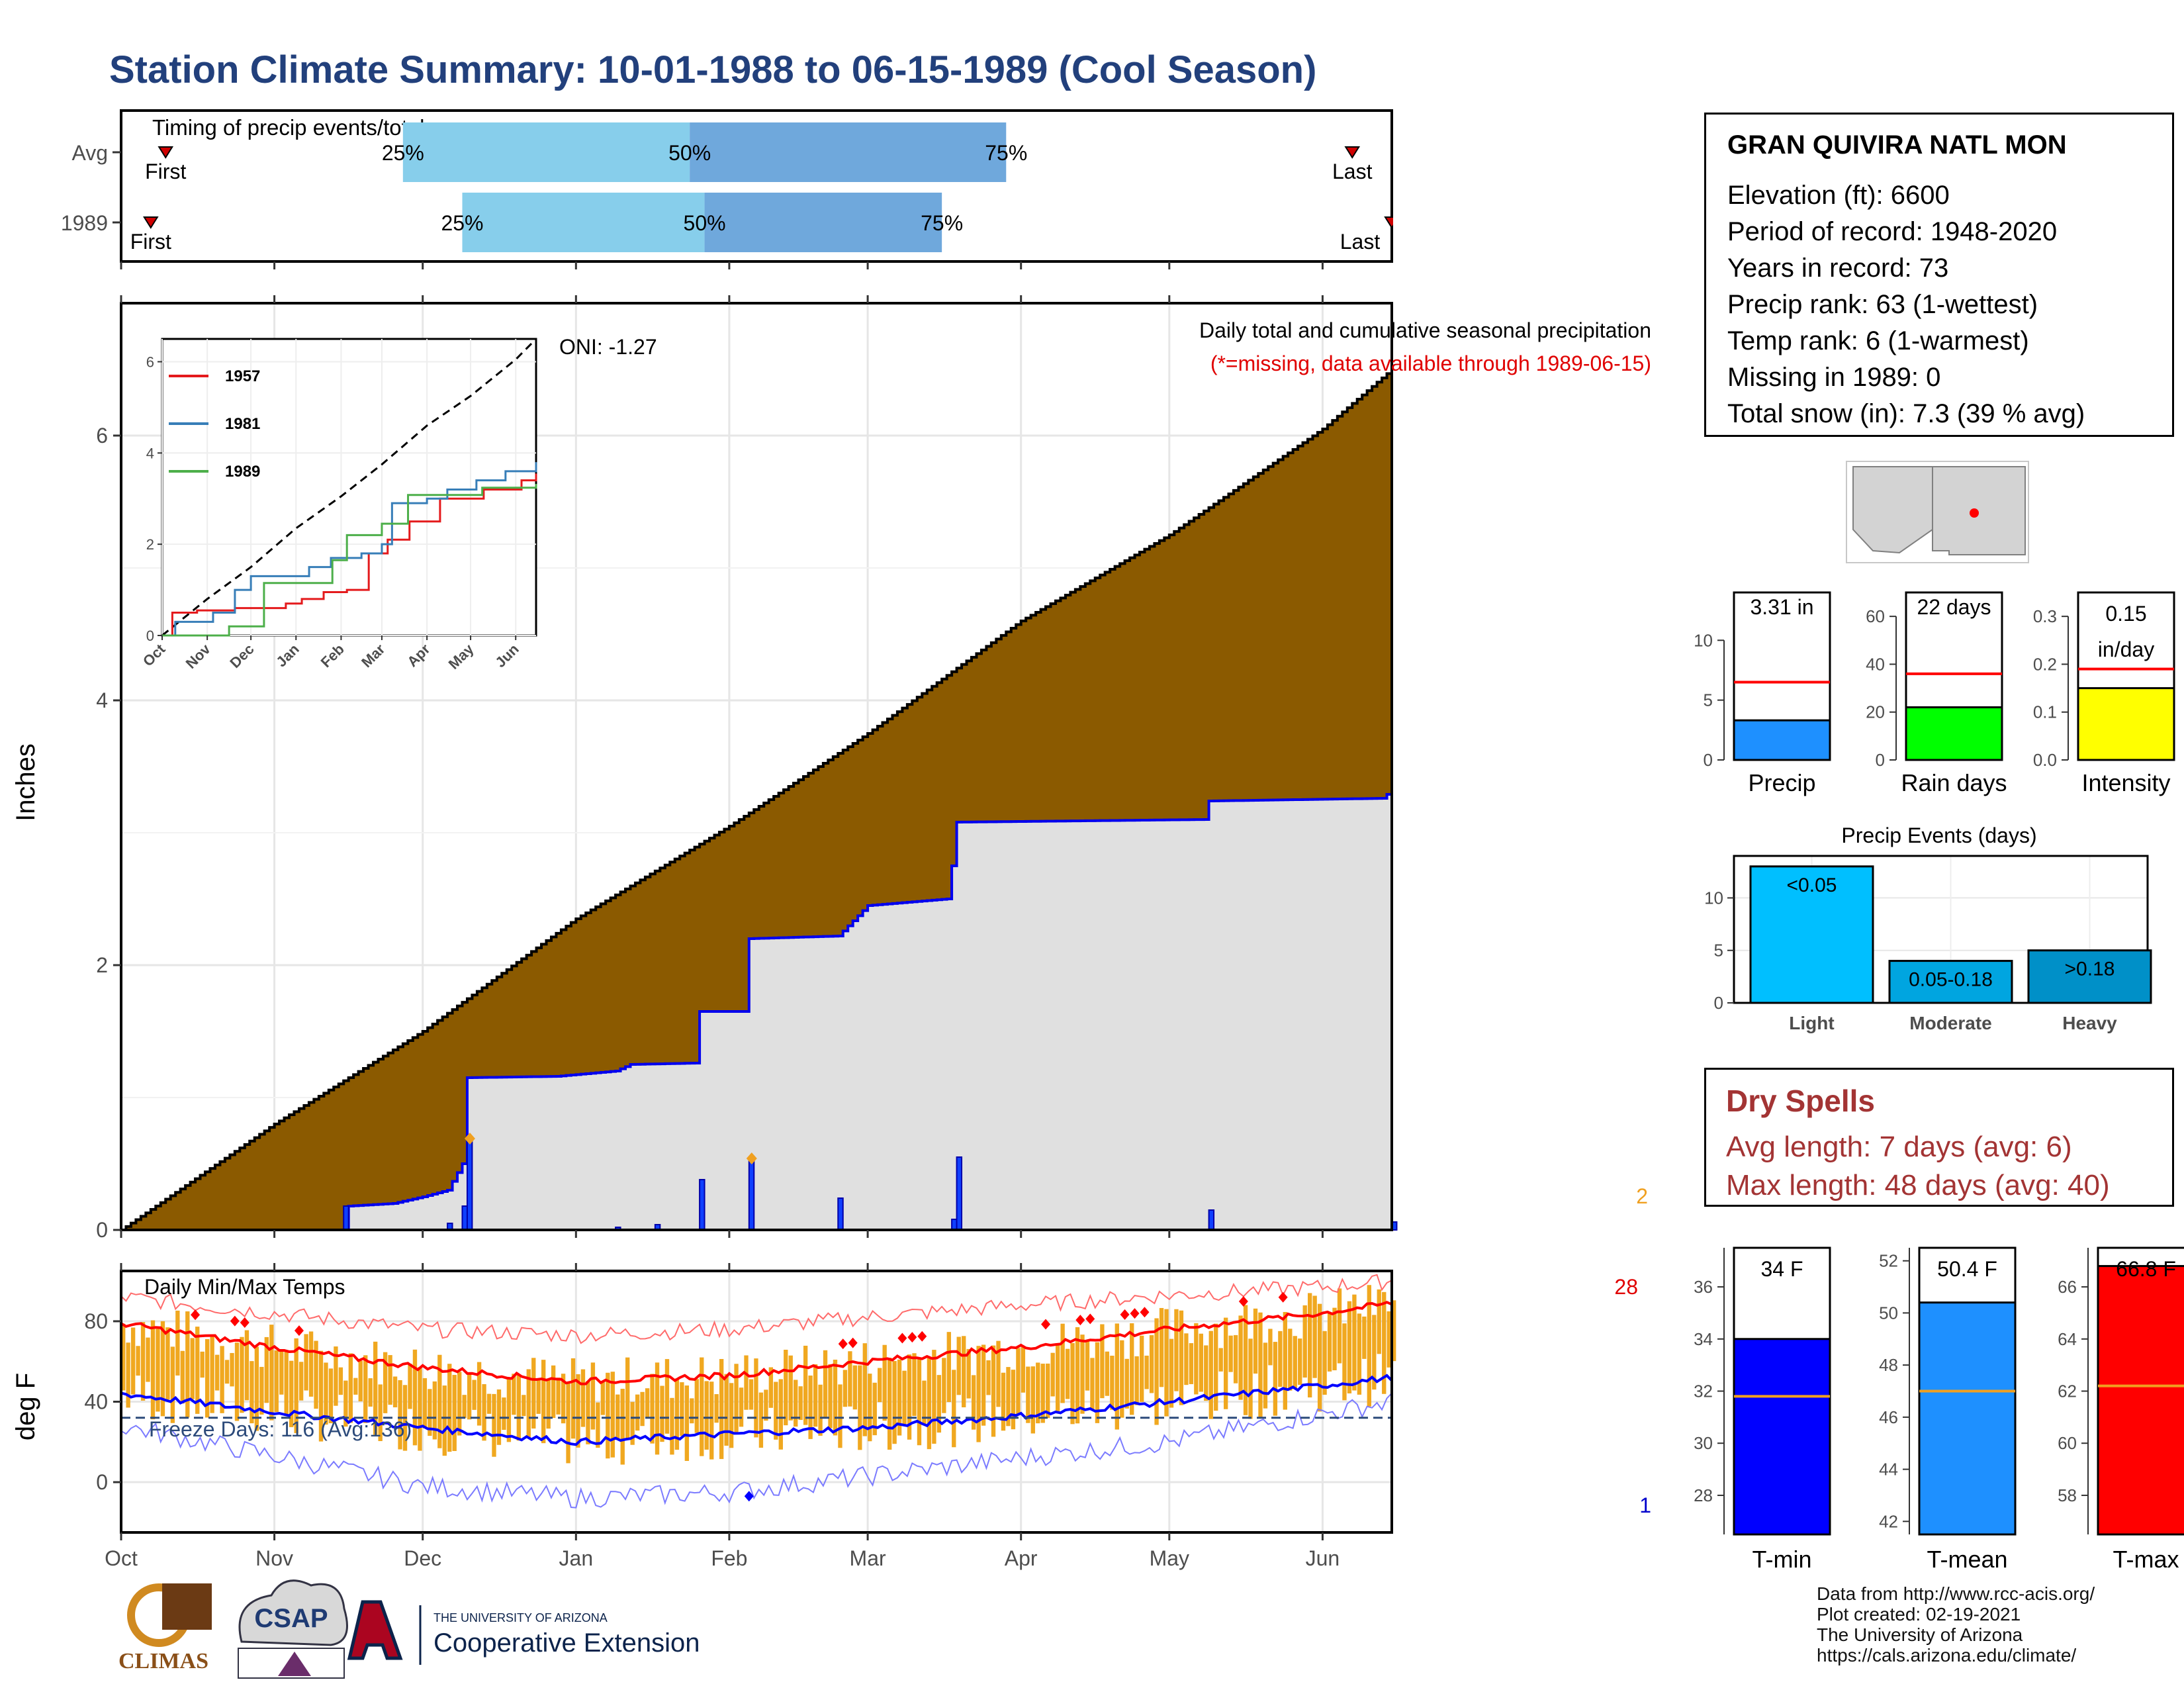 The height and width of the screenshot is (1688, 2184). I want to click on inset-y-tick-label: 0, so click(150, 636).